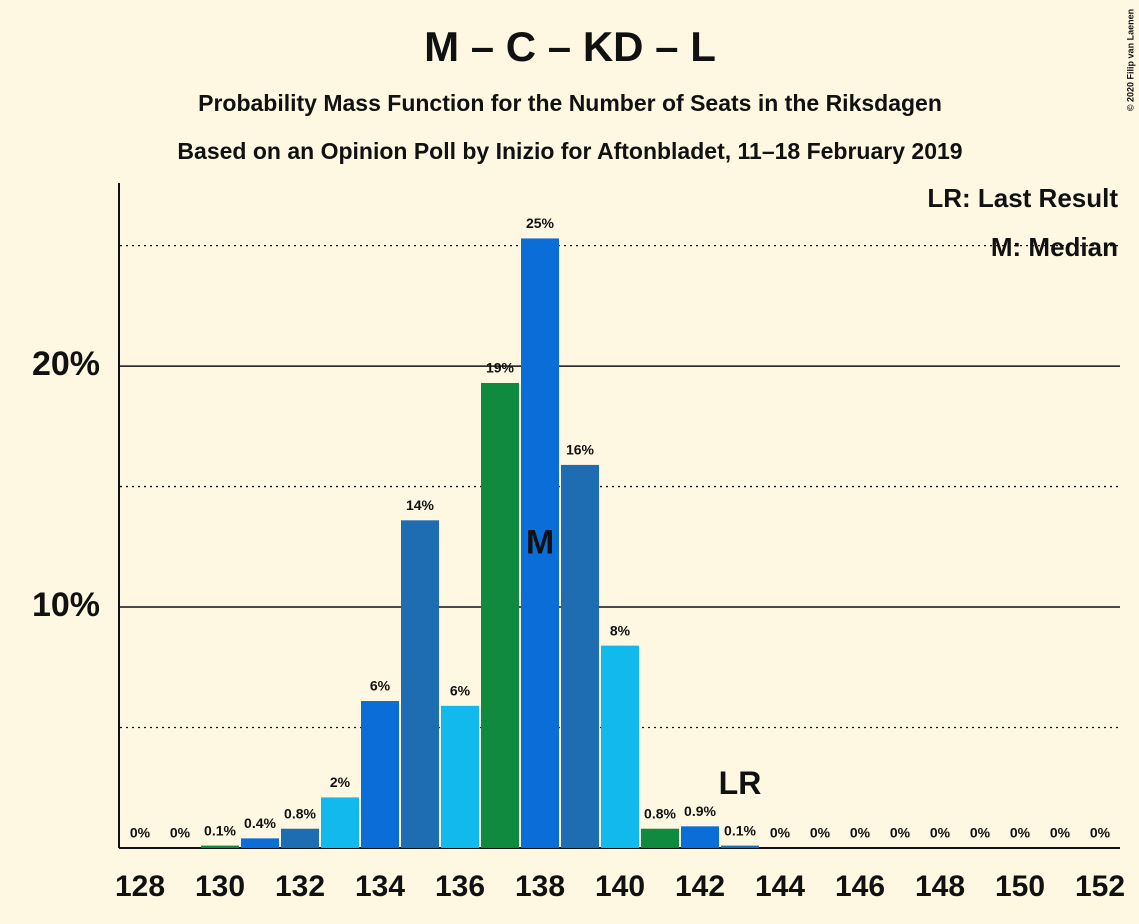 Image resolution: width=1139 pixels, height=924 pixels. What do you see at coordinates (1100, 886) in the screenshot?
I see `x-tick-label: 152` at bounding box center [1100, 886].